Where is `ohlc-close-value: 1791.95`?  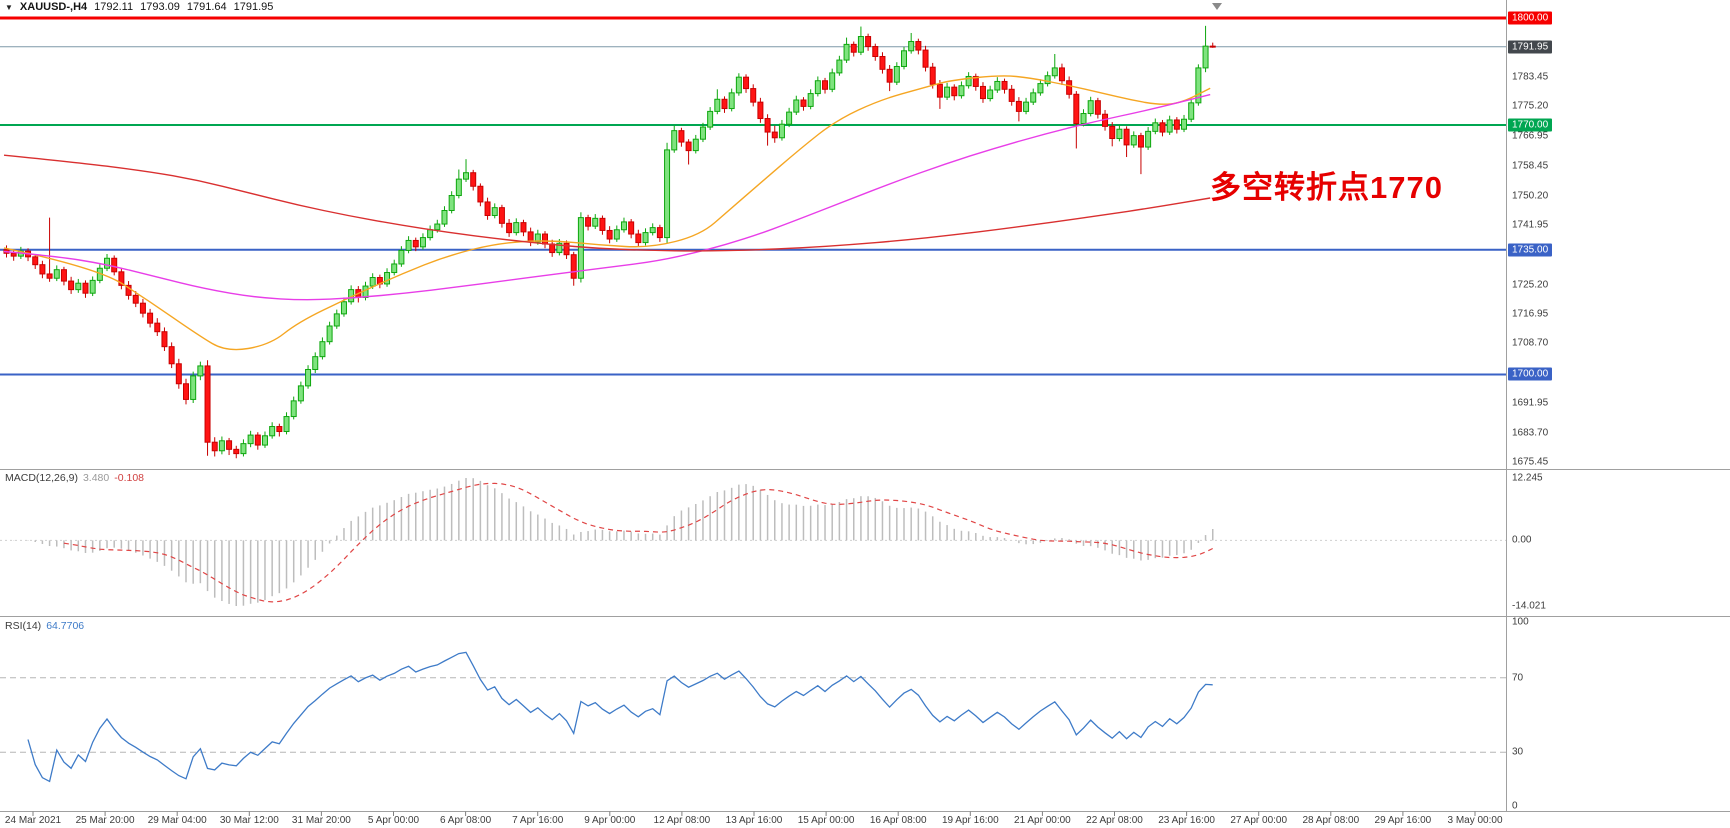
ohlc-close-value: 1791.95 is located at coordinates (253, 7).